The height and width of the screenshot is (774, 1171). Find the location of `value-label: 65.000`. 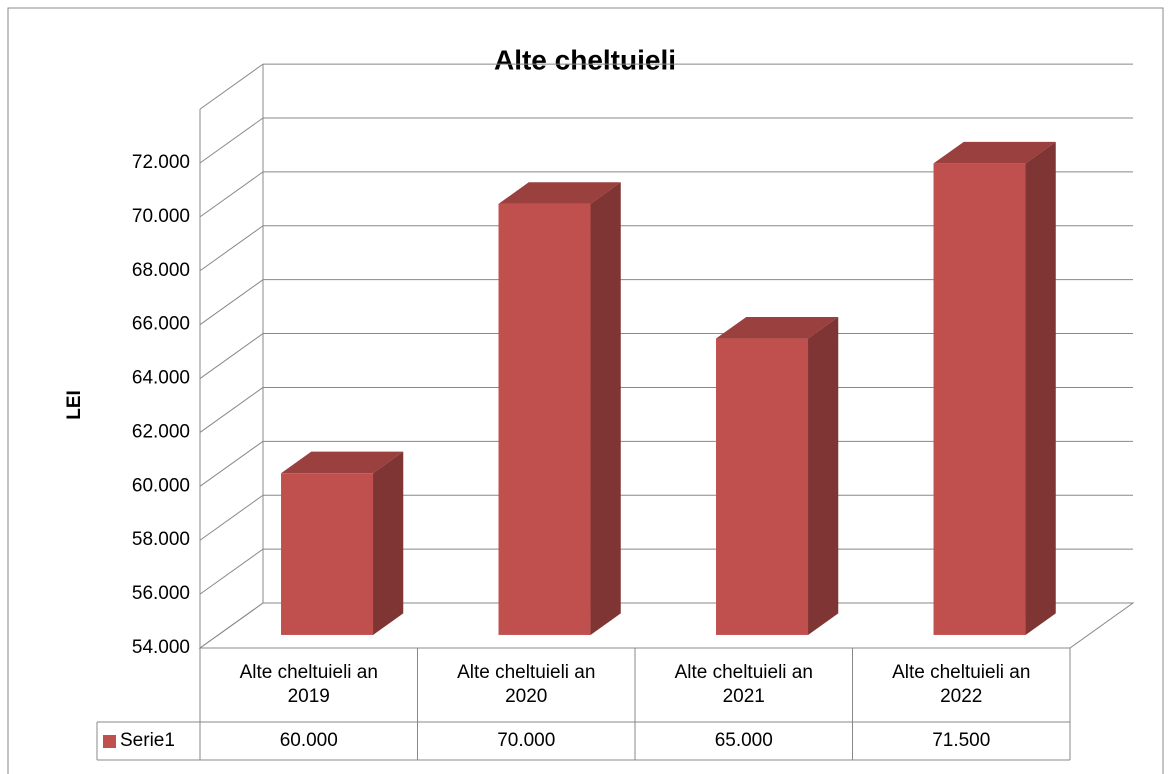

value-label: 65.000 is located at coordinates (744, 741).